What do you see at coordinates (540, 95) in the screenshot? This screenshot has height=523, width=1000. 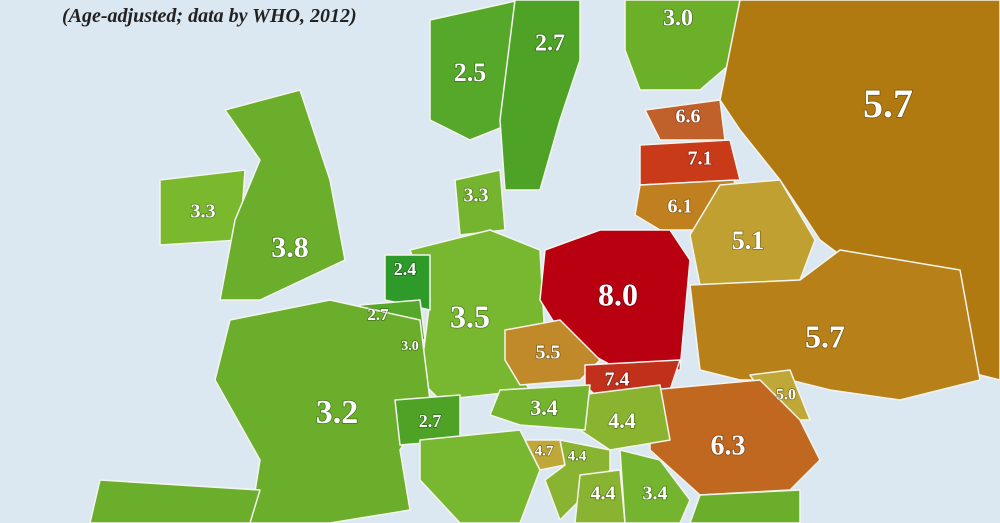 I see `sweden` at bounding box center [540, 95].